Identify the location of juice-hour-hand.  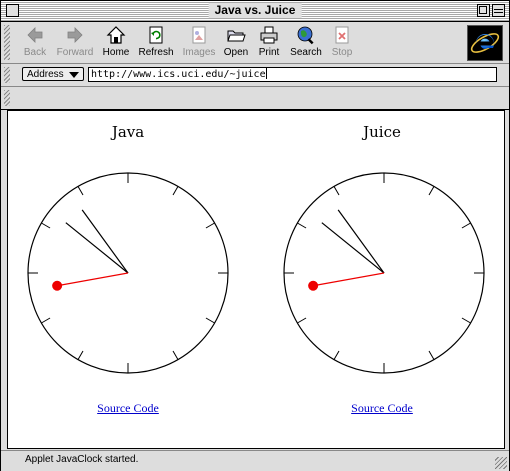
(353, 248).